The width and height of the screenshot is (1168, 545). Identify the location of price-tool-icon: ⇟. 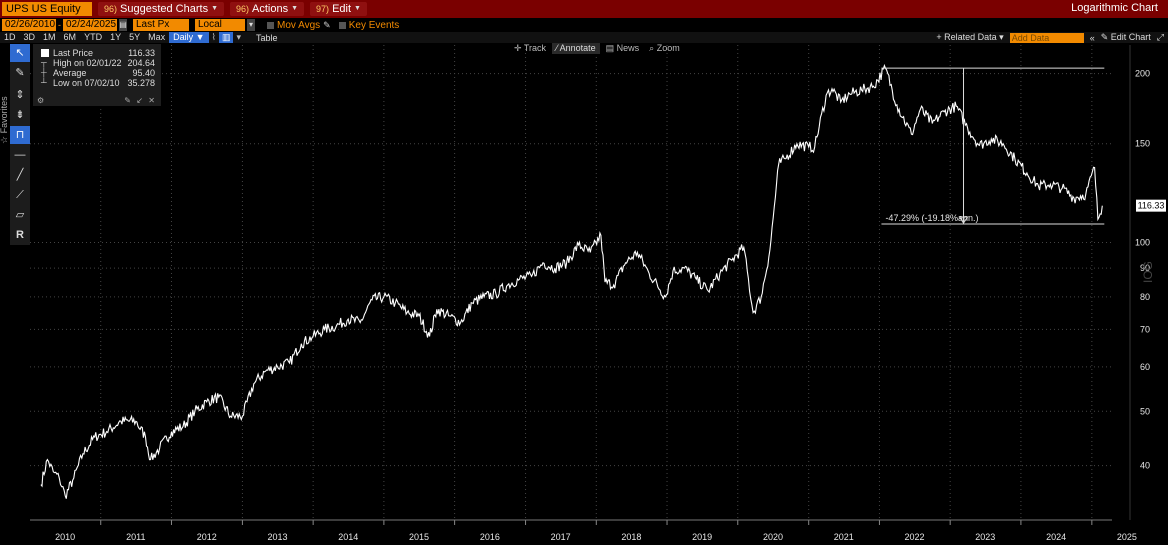
(20, 115).